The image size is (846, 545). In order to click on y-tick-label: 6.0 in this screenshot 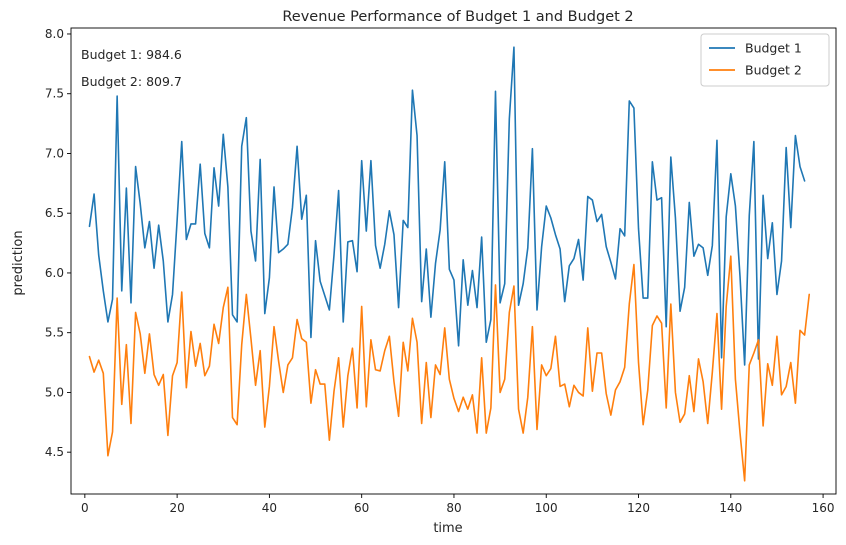, I will do `click(54, 273)`.